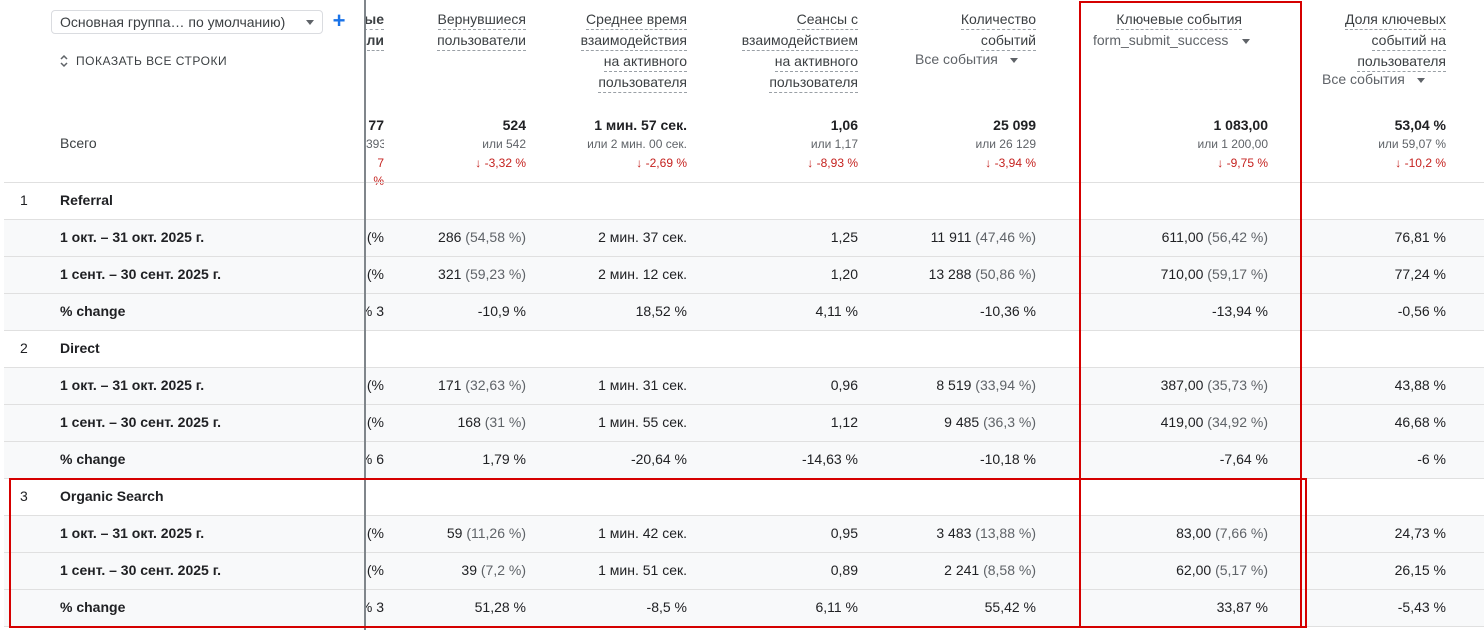 This screenshot has width=1484, height=630. Describe the element at coordinates (339, 20) in the screenshot. I see `plus-icon: +` at that location.